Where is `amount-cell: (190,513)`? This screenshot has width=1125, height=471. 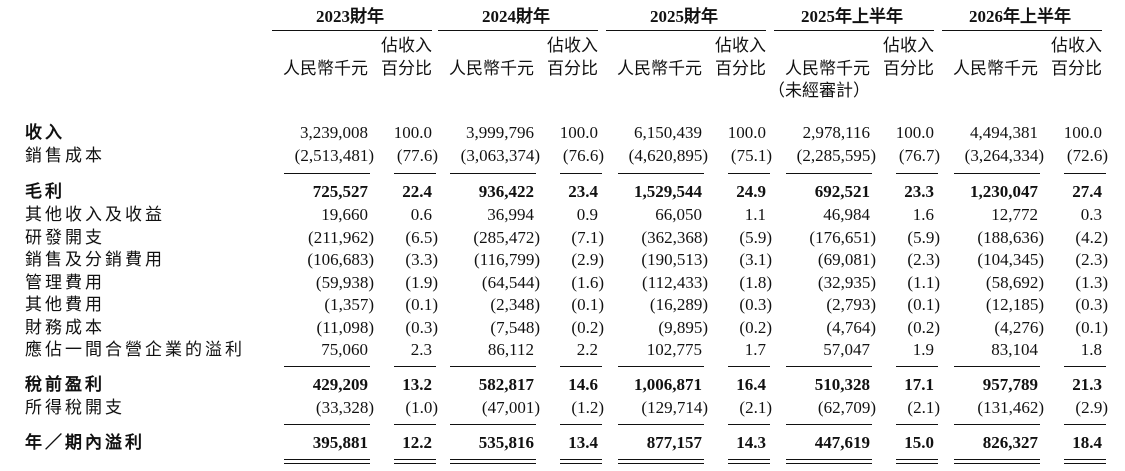 amount-cell: (190,513) is located at coordinates (674, 259).